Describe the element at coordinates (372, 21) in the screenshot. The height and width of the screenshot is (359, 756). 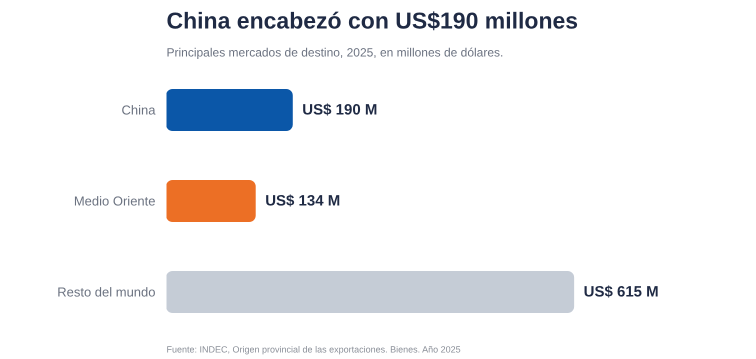
I see `chart-title: China encabezó con US$190 millones` at that location.